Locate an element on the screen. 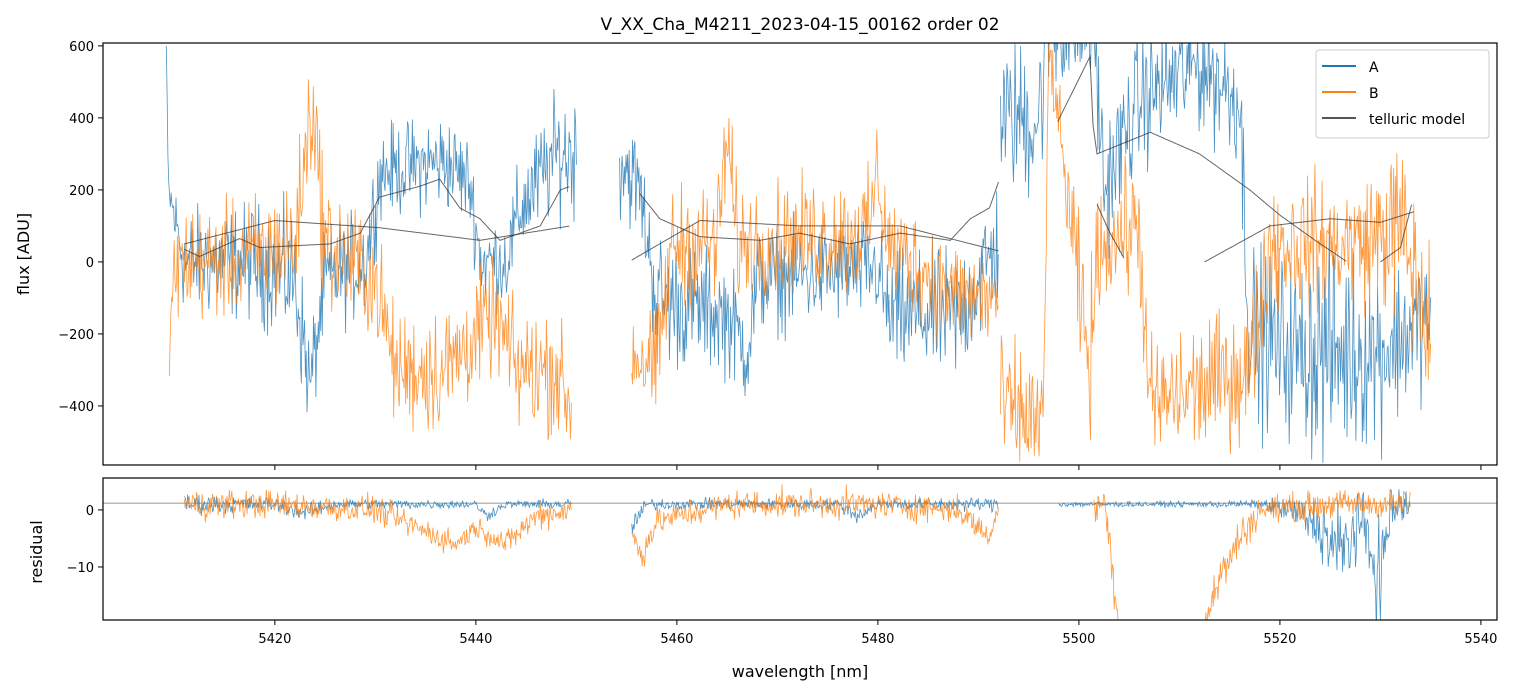 This screenshot has height=700, width=1518. residual-y-tick-label: −10 is located at coordinates (80, 568).